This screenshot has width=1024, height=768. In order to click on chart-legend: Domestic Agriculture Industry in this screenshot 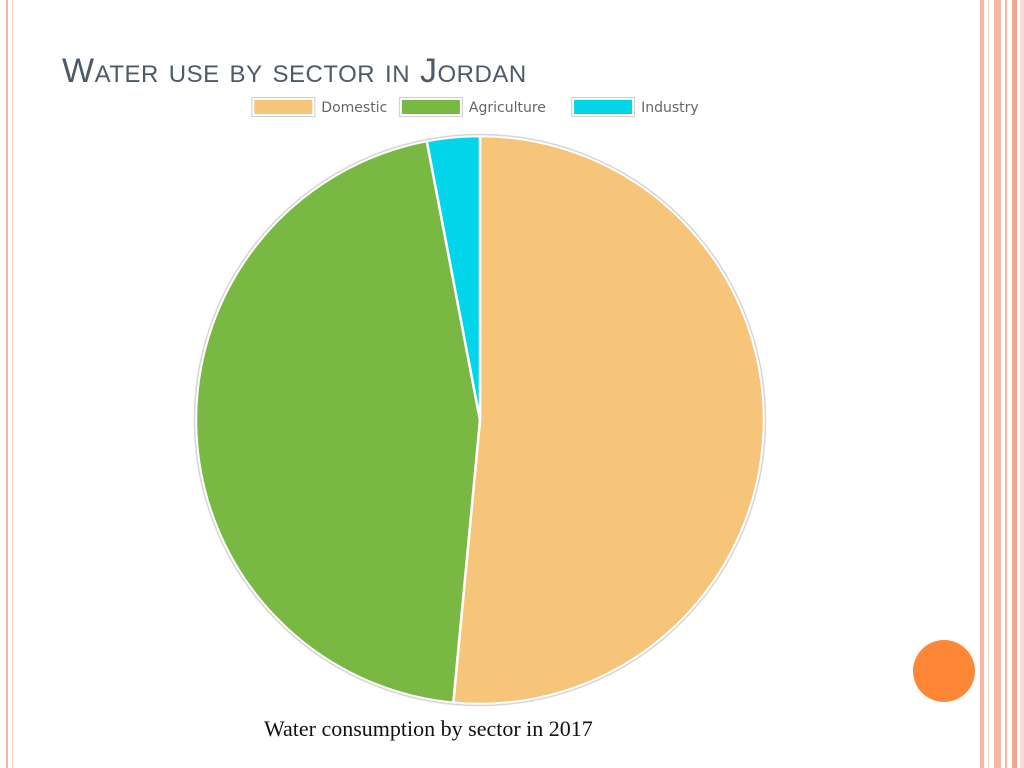, I will do `click(475, 107)`.